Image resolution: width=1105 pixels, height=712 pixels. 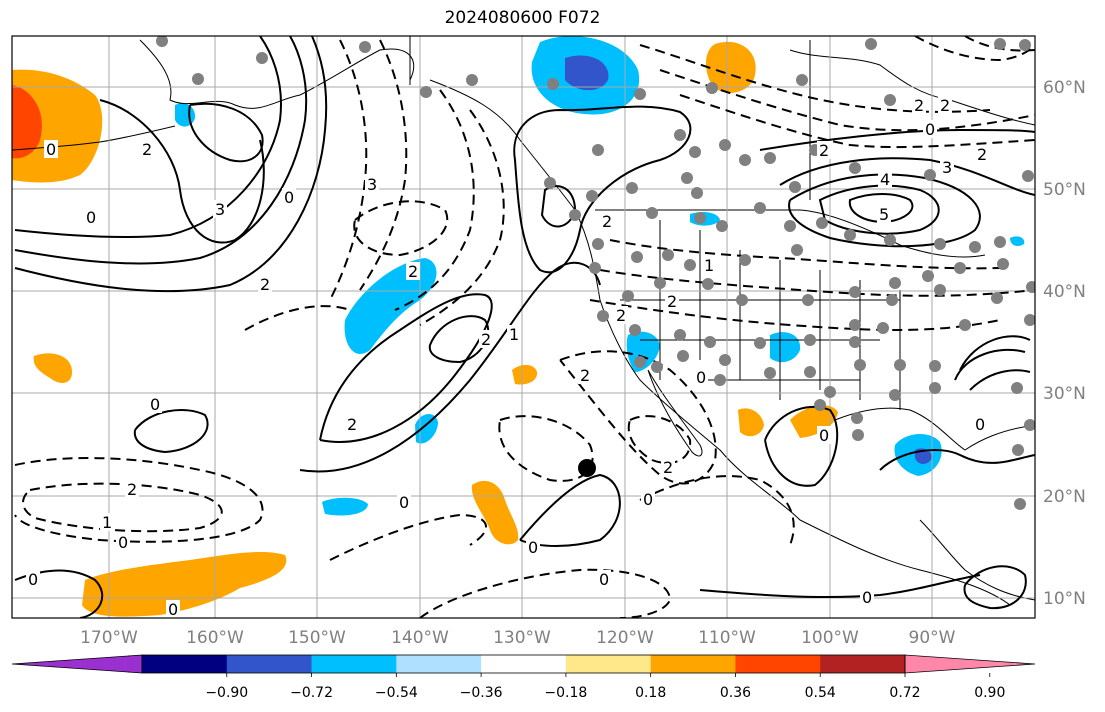 What do you see at coordinates (1064, 599) in the screenshot?
I see `latitude-tick-label: 10°N` at bounding box center [1064, 599].